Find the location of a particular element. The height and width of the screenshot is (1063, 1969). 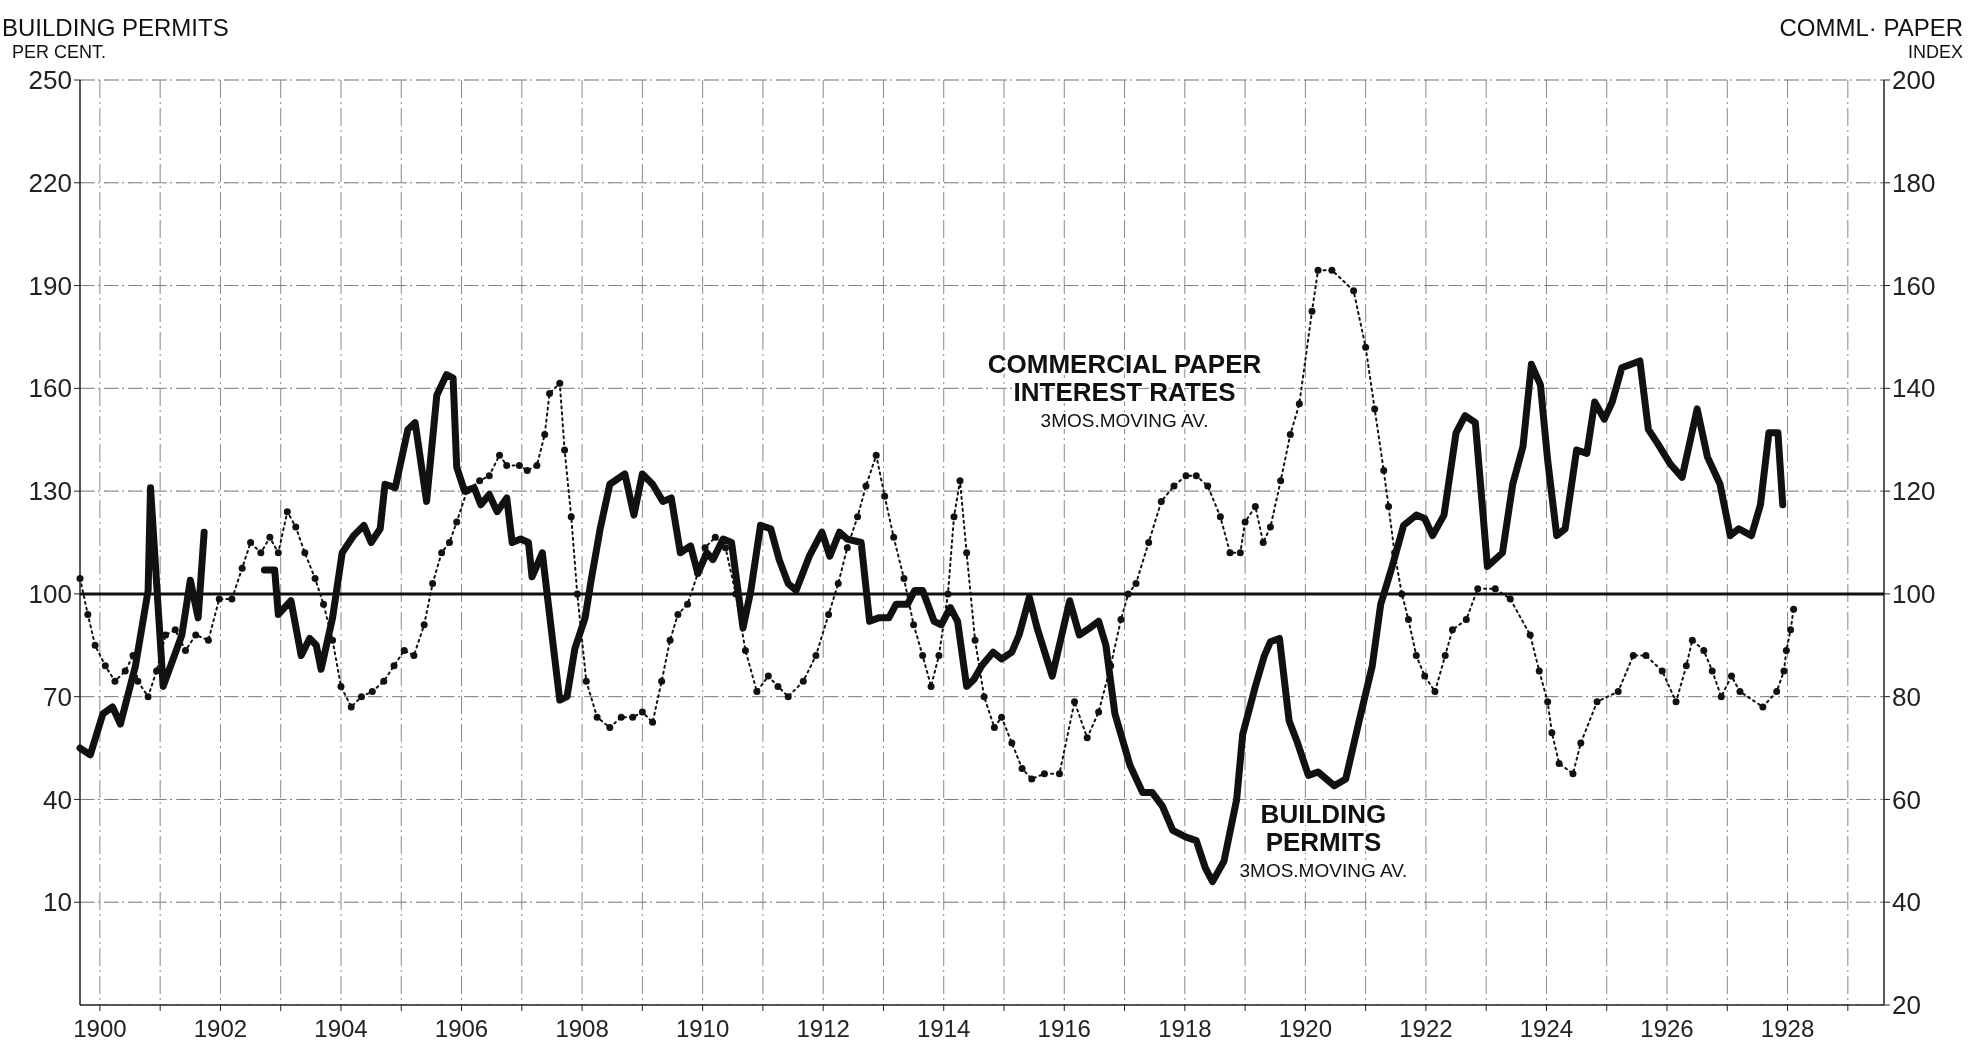

x-tick-label: 1904 is located at coordinates (341, 1028).